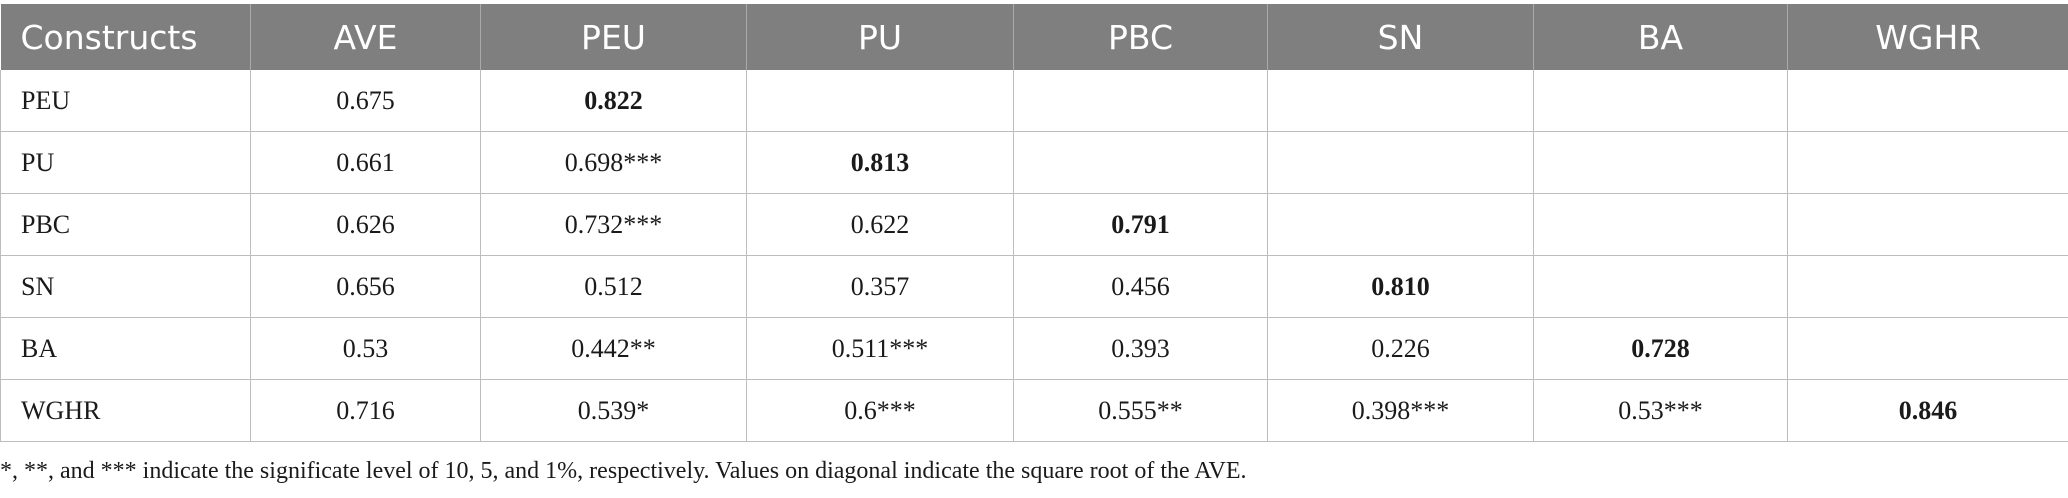 The width and height of the screenshot is (2068, 498). What do you see at coordinates (125, 37) in the screenshot?
I see `header-constructs: Constructs` at bounding box center [125, 37].